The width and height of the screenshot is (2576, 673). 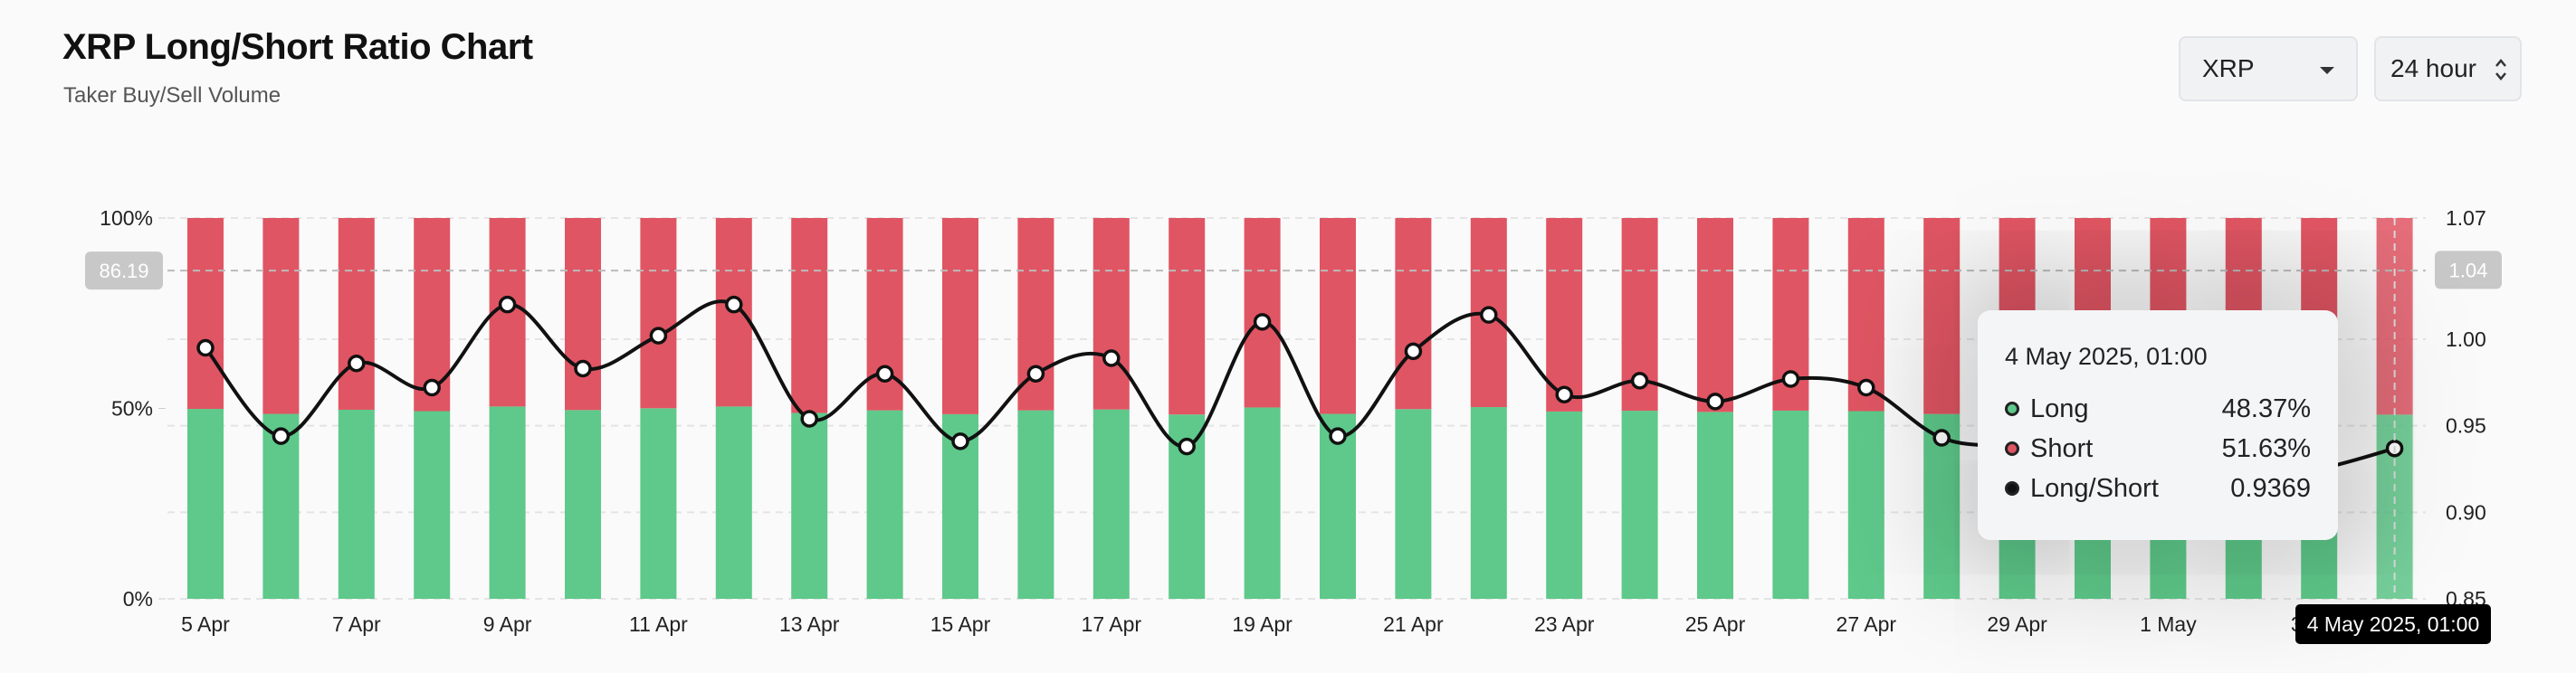 What do you see at coordinates (2107, 356) in the screenshot?
I see `tooltip-title: 4 May 2025, 01:00` at bounding box center [2107, 356].